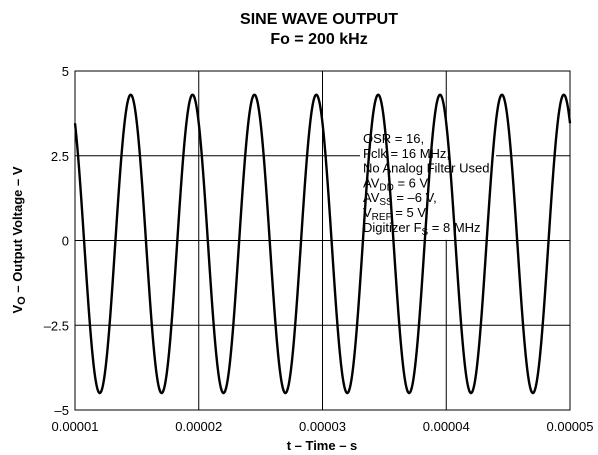  What do you see at coordinates (319, 19) in the screenshot?
I see `chart-title: SINE WAVE OUTPUT` at bounding box center [319, 19].